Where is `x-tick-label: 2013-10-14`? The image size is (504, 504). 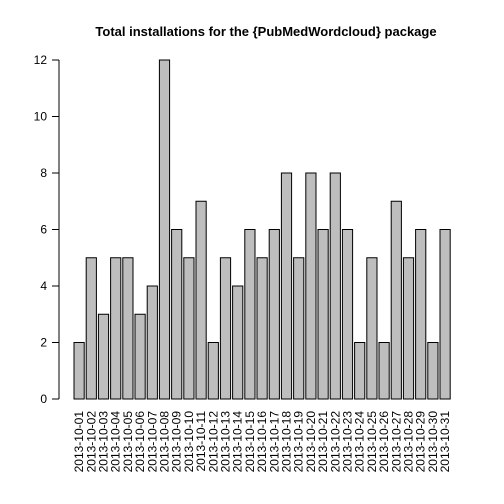
x-tick-label: 2013-10-14 is located at coordinates (238, 442).